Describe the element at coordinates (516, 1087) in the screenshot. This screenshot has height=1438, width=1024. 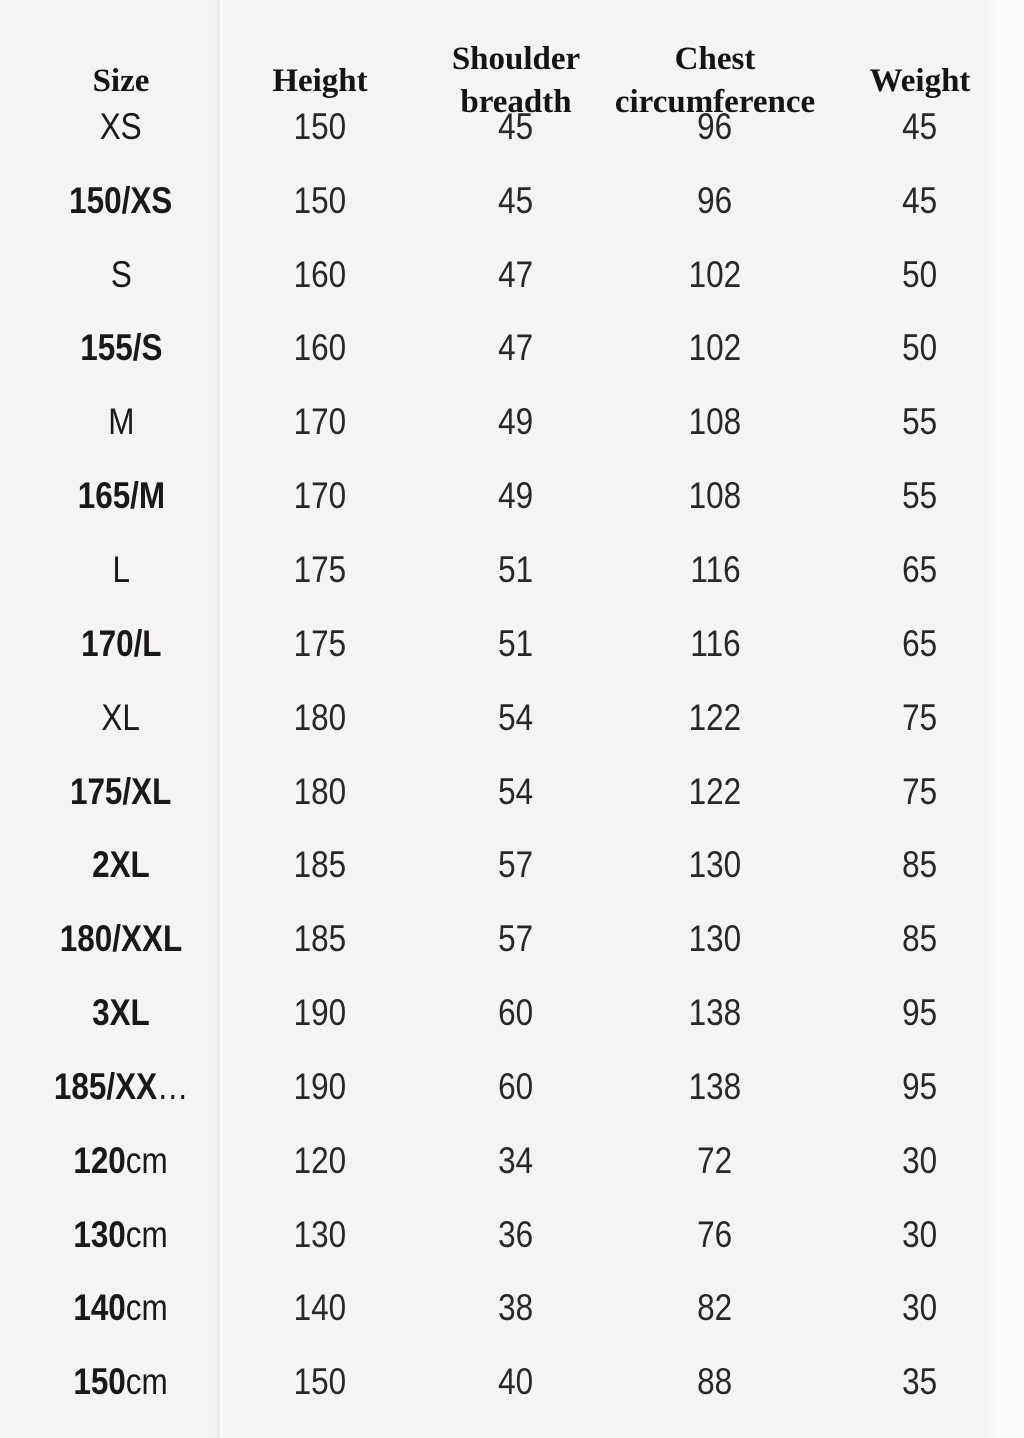
I see `cell-shoulder: 60` at that location.